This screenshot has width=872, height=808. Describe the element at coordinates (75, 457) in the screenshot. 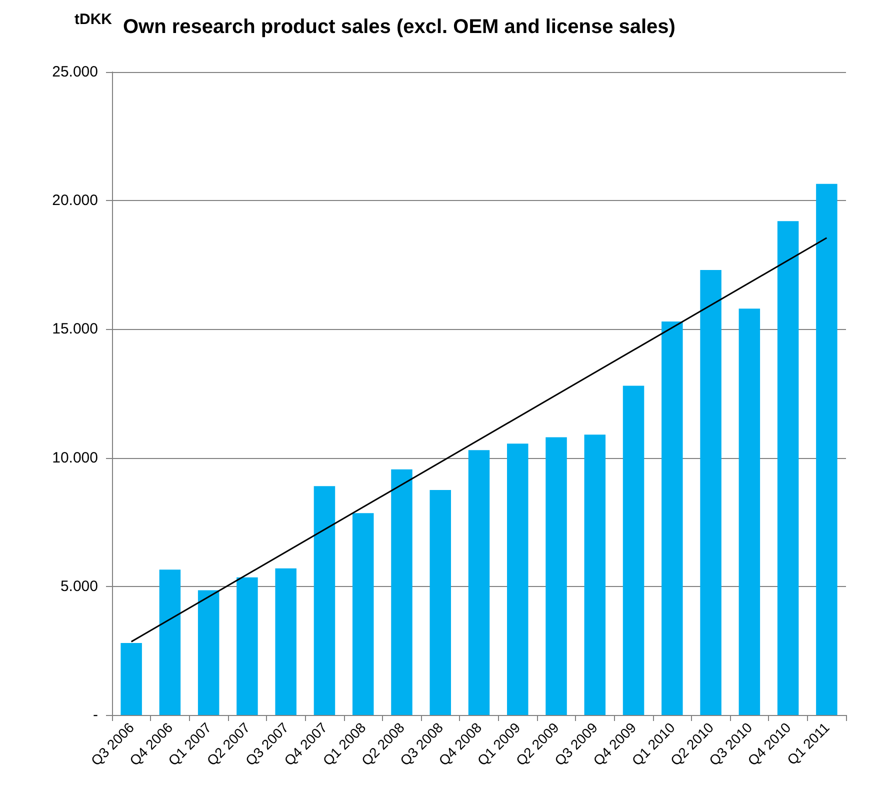

I see `y-tick-label: 10.000` at that location.